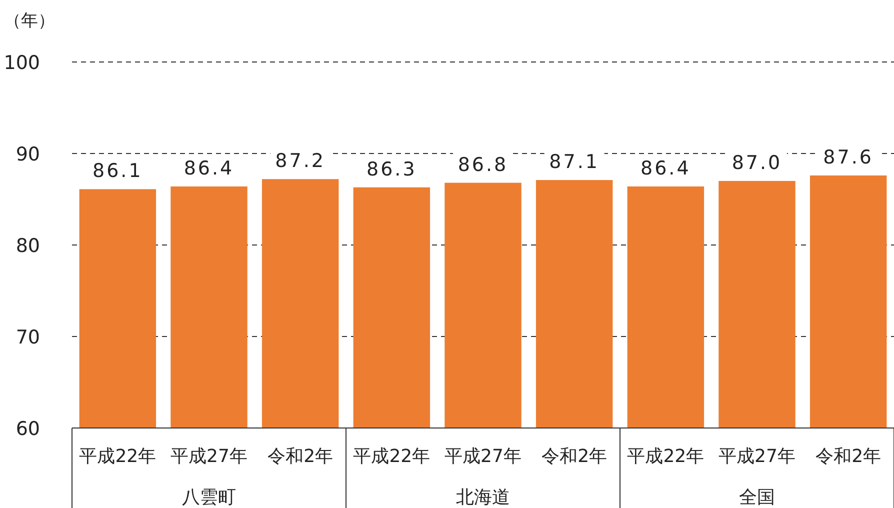 This screenshot has width=894, height=508. I want to click on y-tick-label: 80, so click(28, 246).